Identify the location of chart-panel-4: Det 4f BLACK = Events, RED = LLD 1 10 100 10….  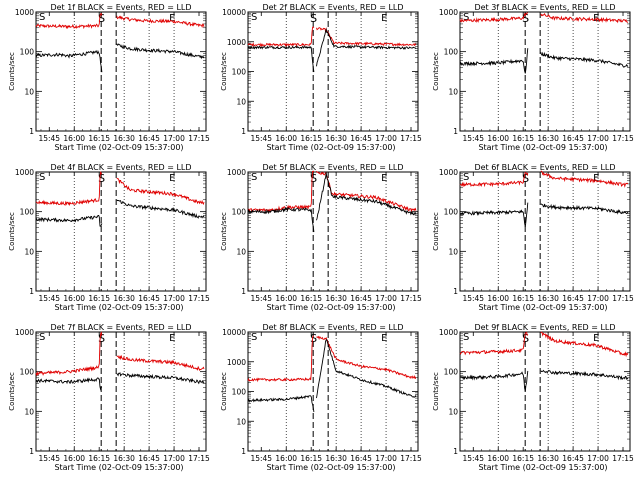
(109, 237).